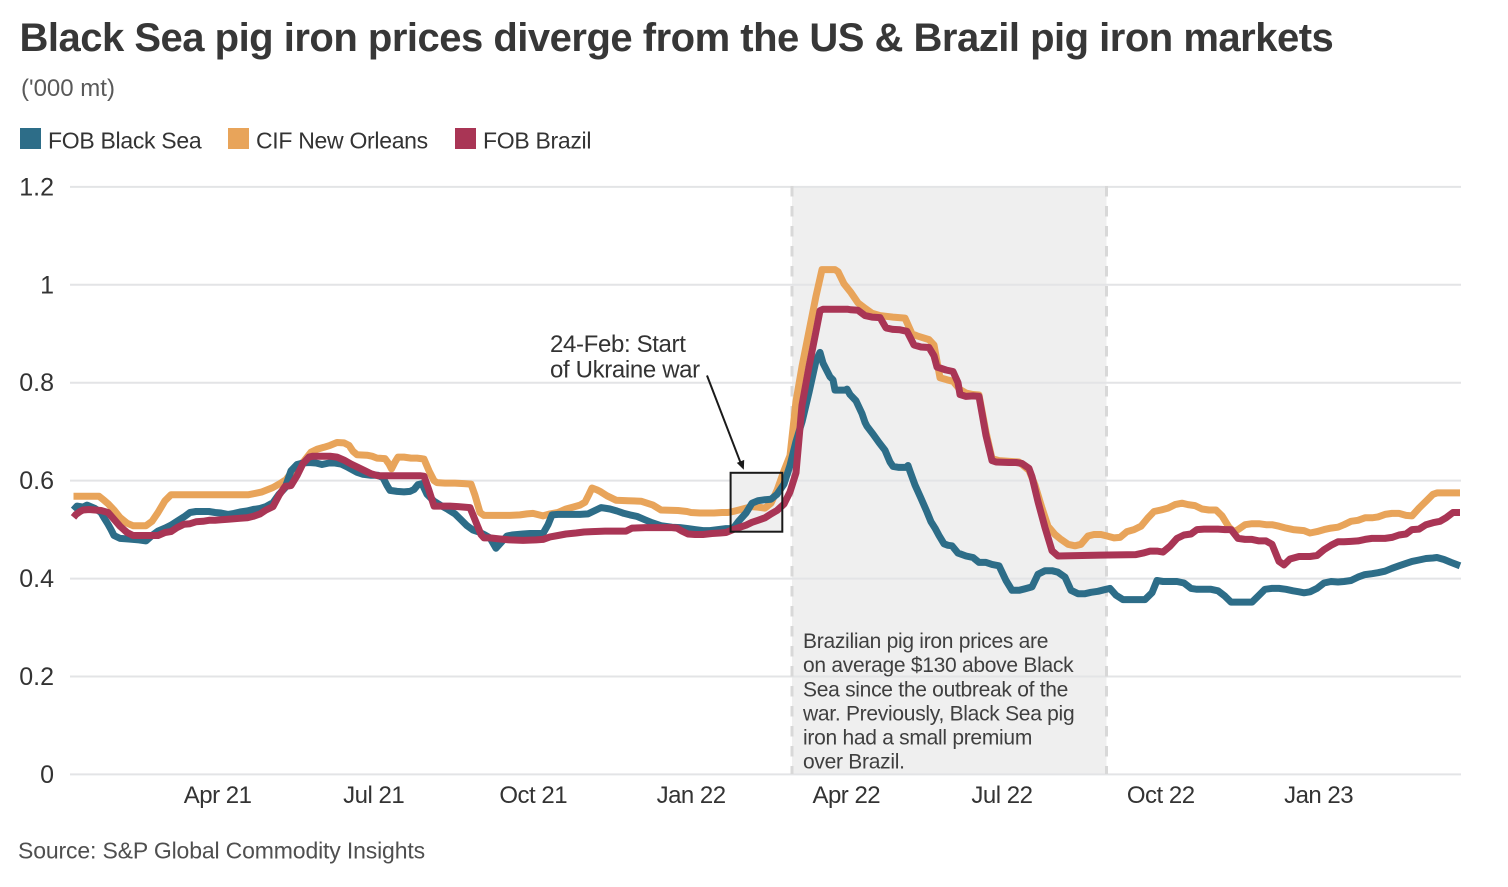 This screenshot has height=887, width=1508. I want to click on svg-text: war. Previously, Black Sea pig, so click(938, 713).